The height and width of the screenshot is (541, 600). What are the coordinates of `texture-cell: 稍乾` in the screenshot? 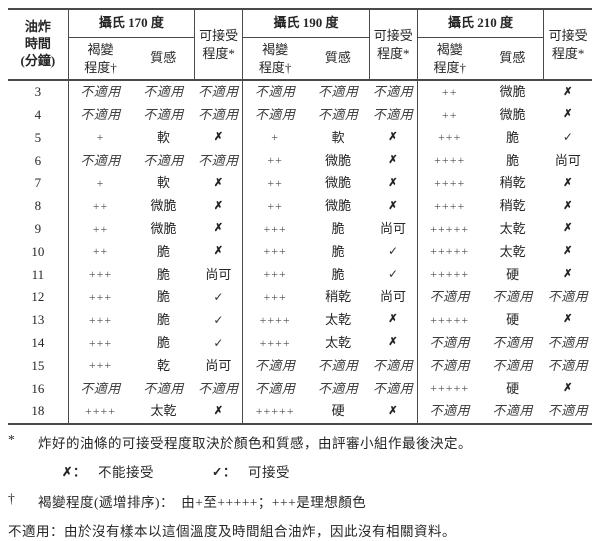 It's located at (338, 297).